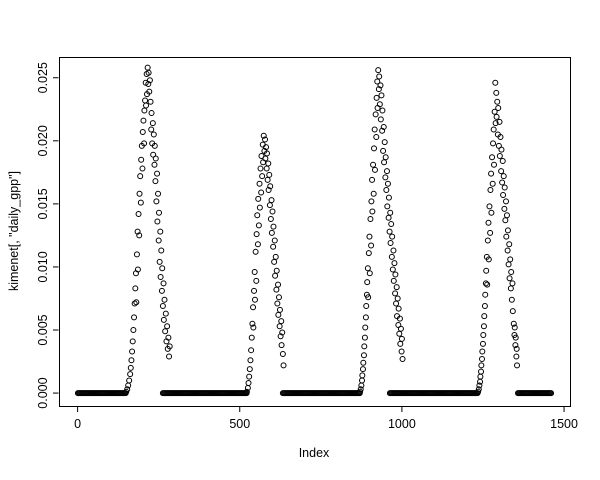  What do you see at coordinates (314, 453) in the screenshot?
I see `x-axis-title: Index` at bounding box center [314, 453].